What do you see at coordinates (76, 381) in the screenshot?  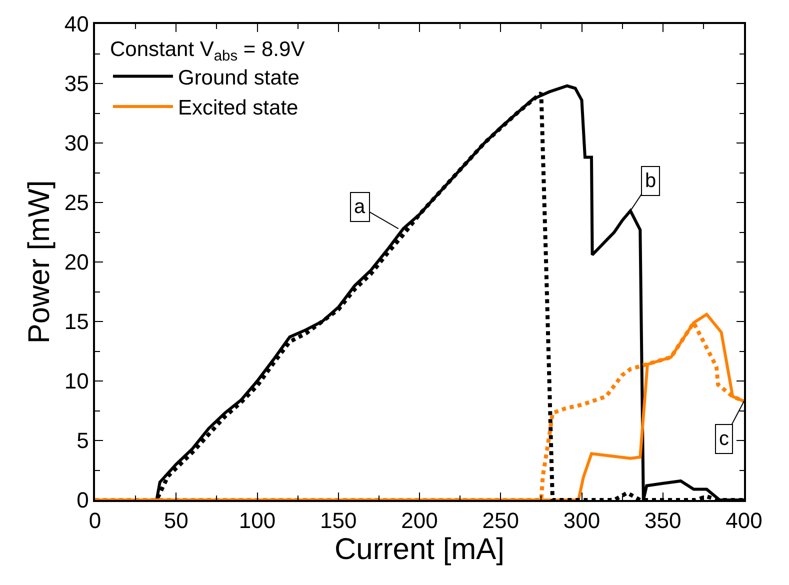 I see `y-tick-label: 10` at bounding box center [76, 381].